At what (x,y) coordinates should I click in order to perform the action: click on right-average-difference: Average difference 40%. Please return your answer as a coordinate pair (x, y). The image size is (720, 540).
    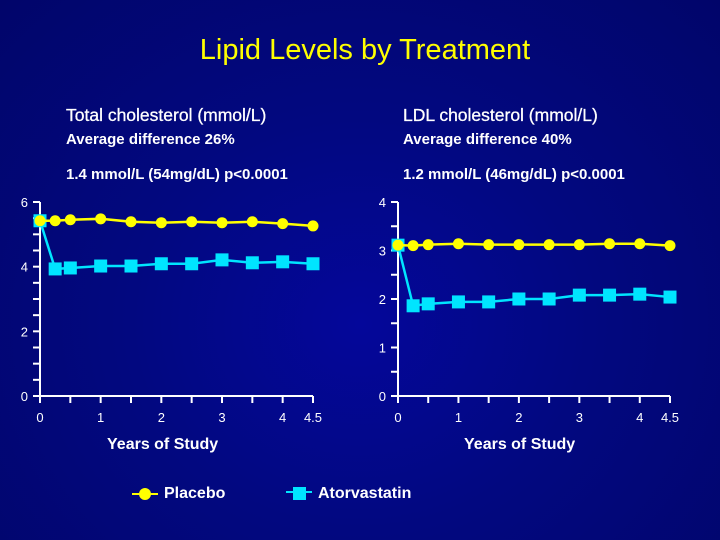
    Looking at the image, I should click on (487, 139).